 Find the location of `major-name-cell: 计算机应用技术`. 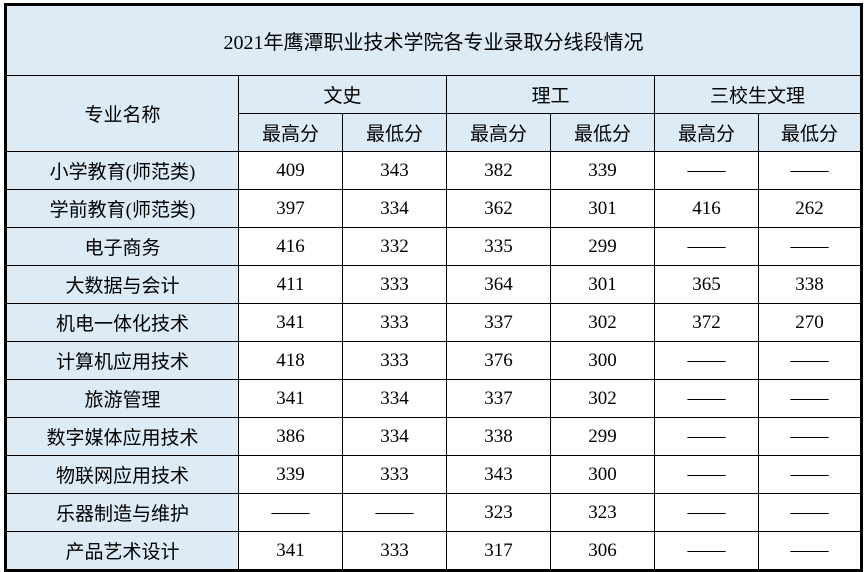

major-name-cell: 计算机应用技术 is located at coordinates (122, 360).